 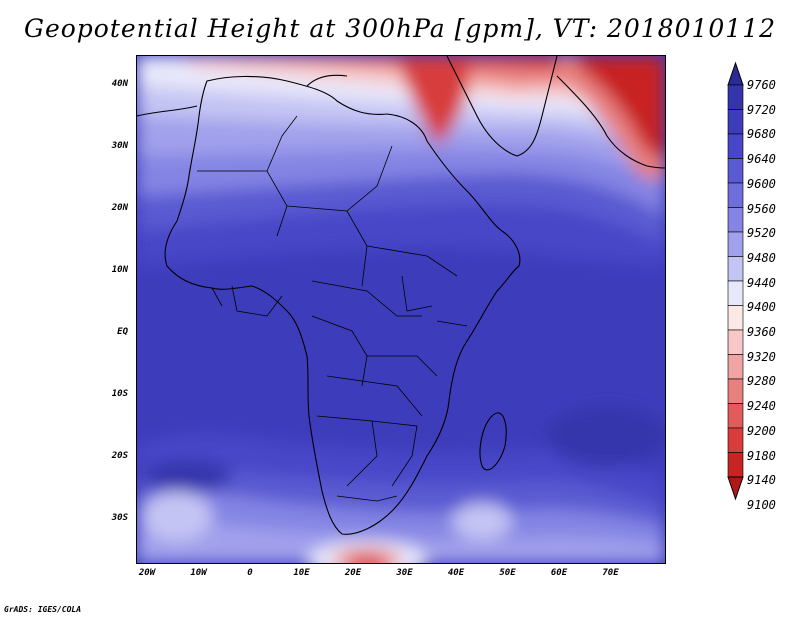 I want to click on lat-tick-label: 30S, so click(x=119, y=518).